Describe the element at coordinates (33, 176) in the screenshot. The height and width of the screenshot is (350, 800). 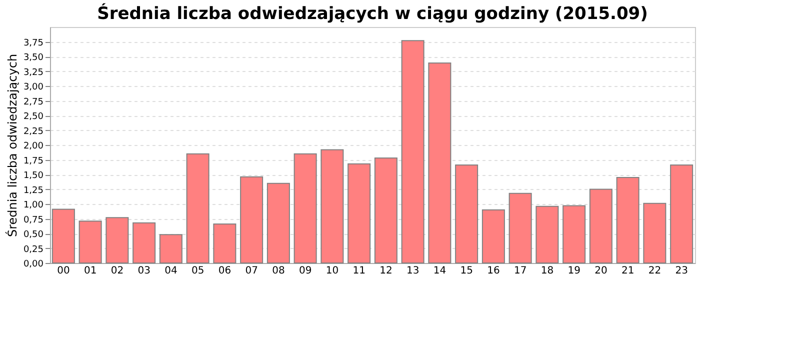
I see `y-tick-label: 1,50` at that location.